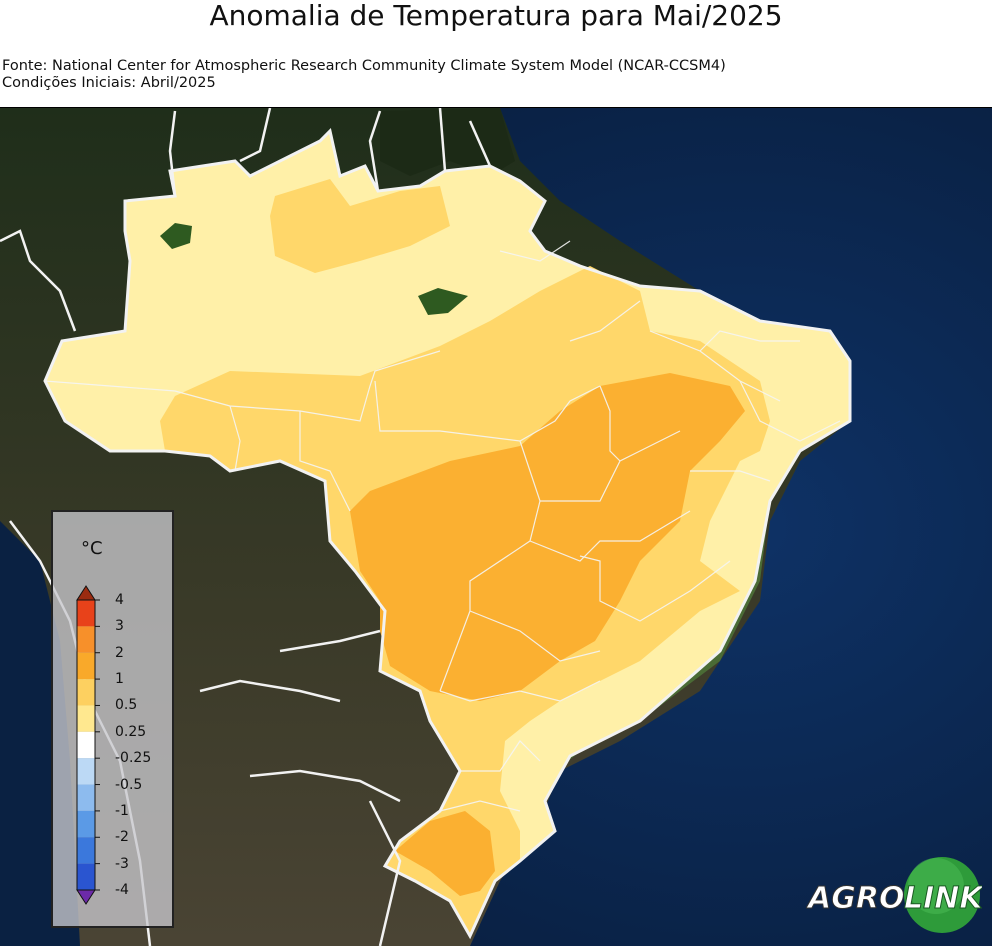 The image size is (992, 946). I want to click on map-title: Anomalia de Temperatura para Mai/2025, so click(496, 16).